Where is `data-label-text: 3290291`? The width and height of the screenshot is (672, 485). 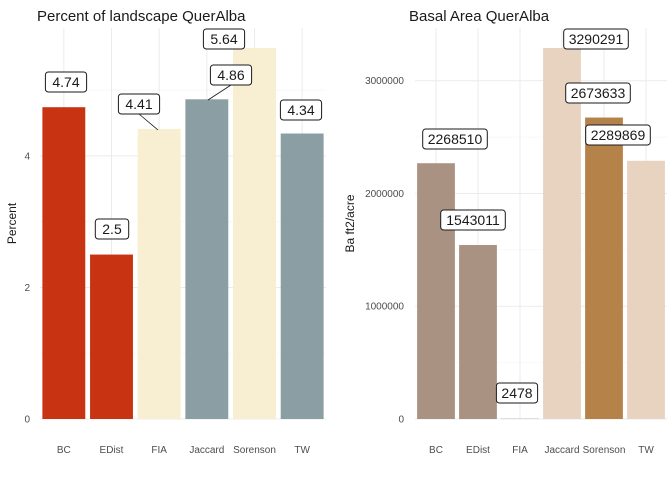
data-label-text: 3290291 is located at coordinates (596, 39).